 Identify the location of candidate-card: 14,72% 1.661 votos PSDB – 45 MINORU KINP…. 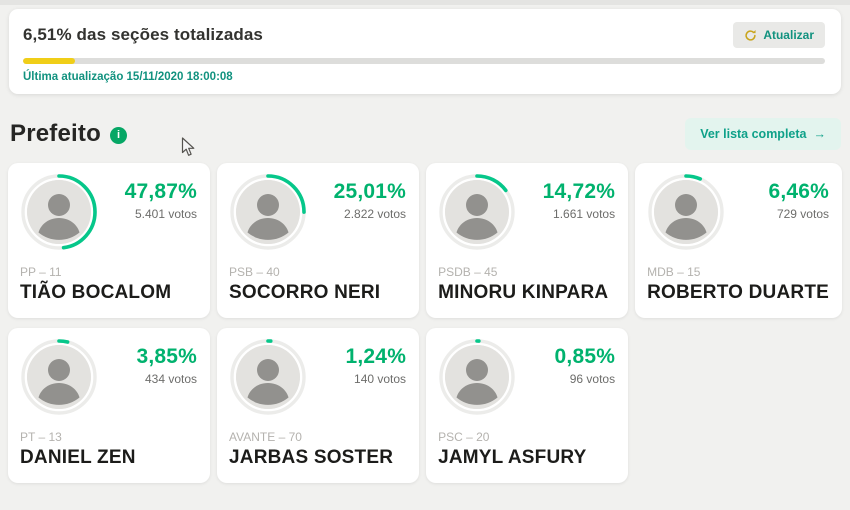
(527, 240).